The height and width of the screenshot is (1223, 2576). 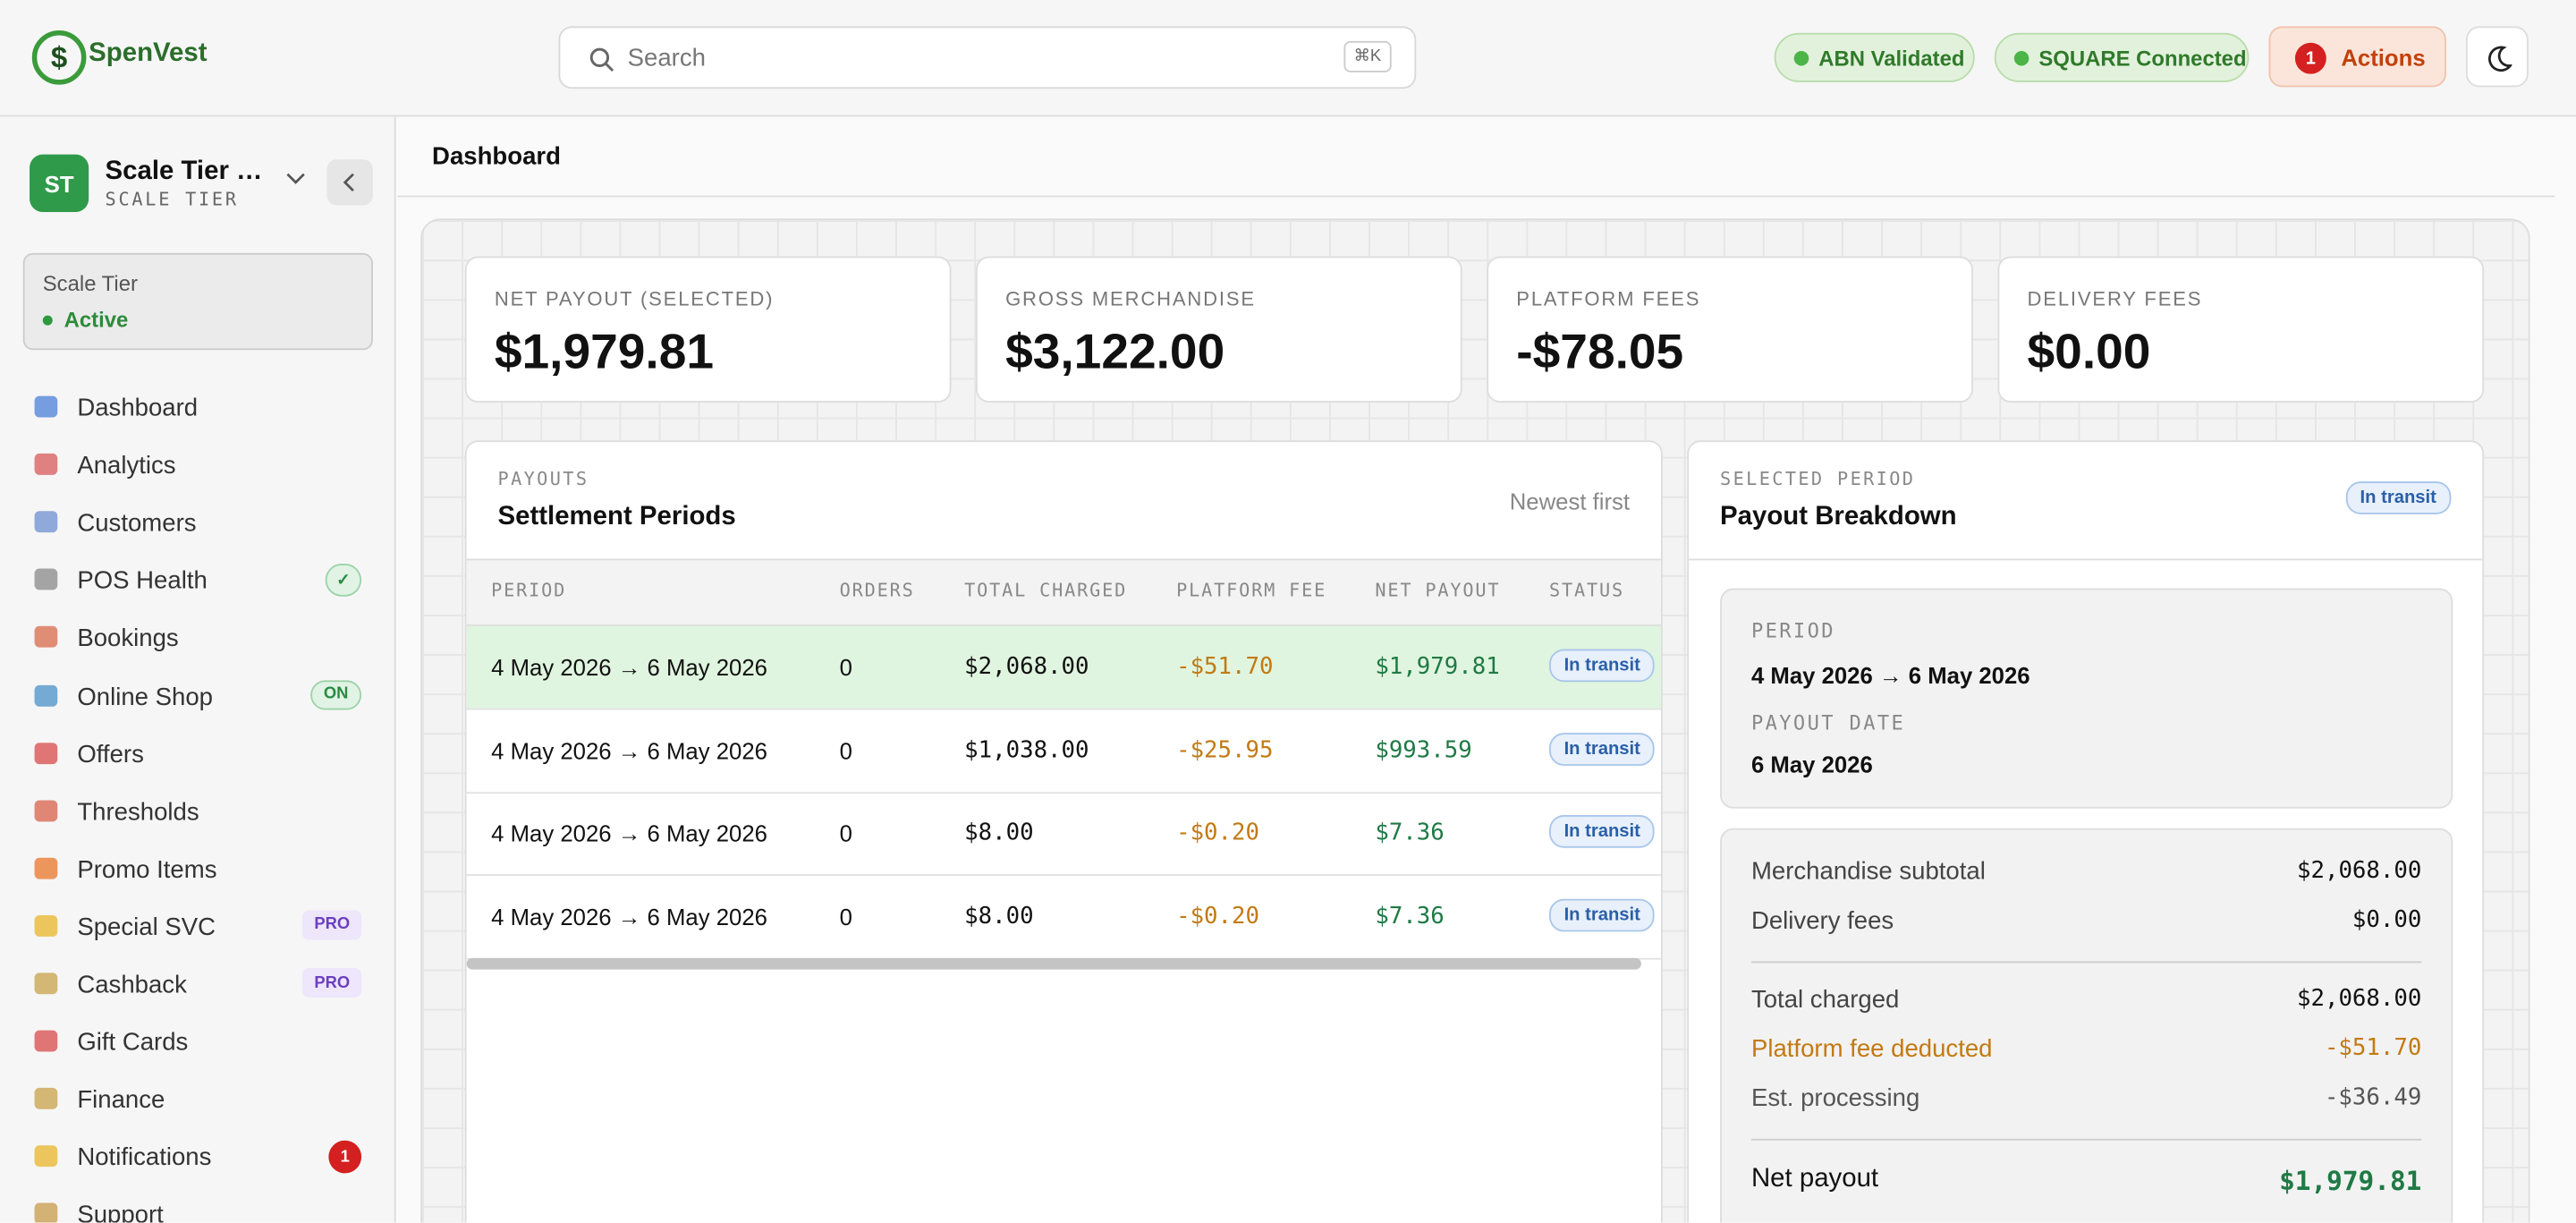 What do you see at coordinates (1053, 963) in the screenshot?
I see `scrollbar` at bounding box center [1053, 963].